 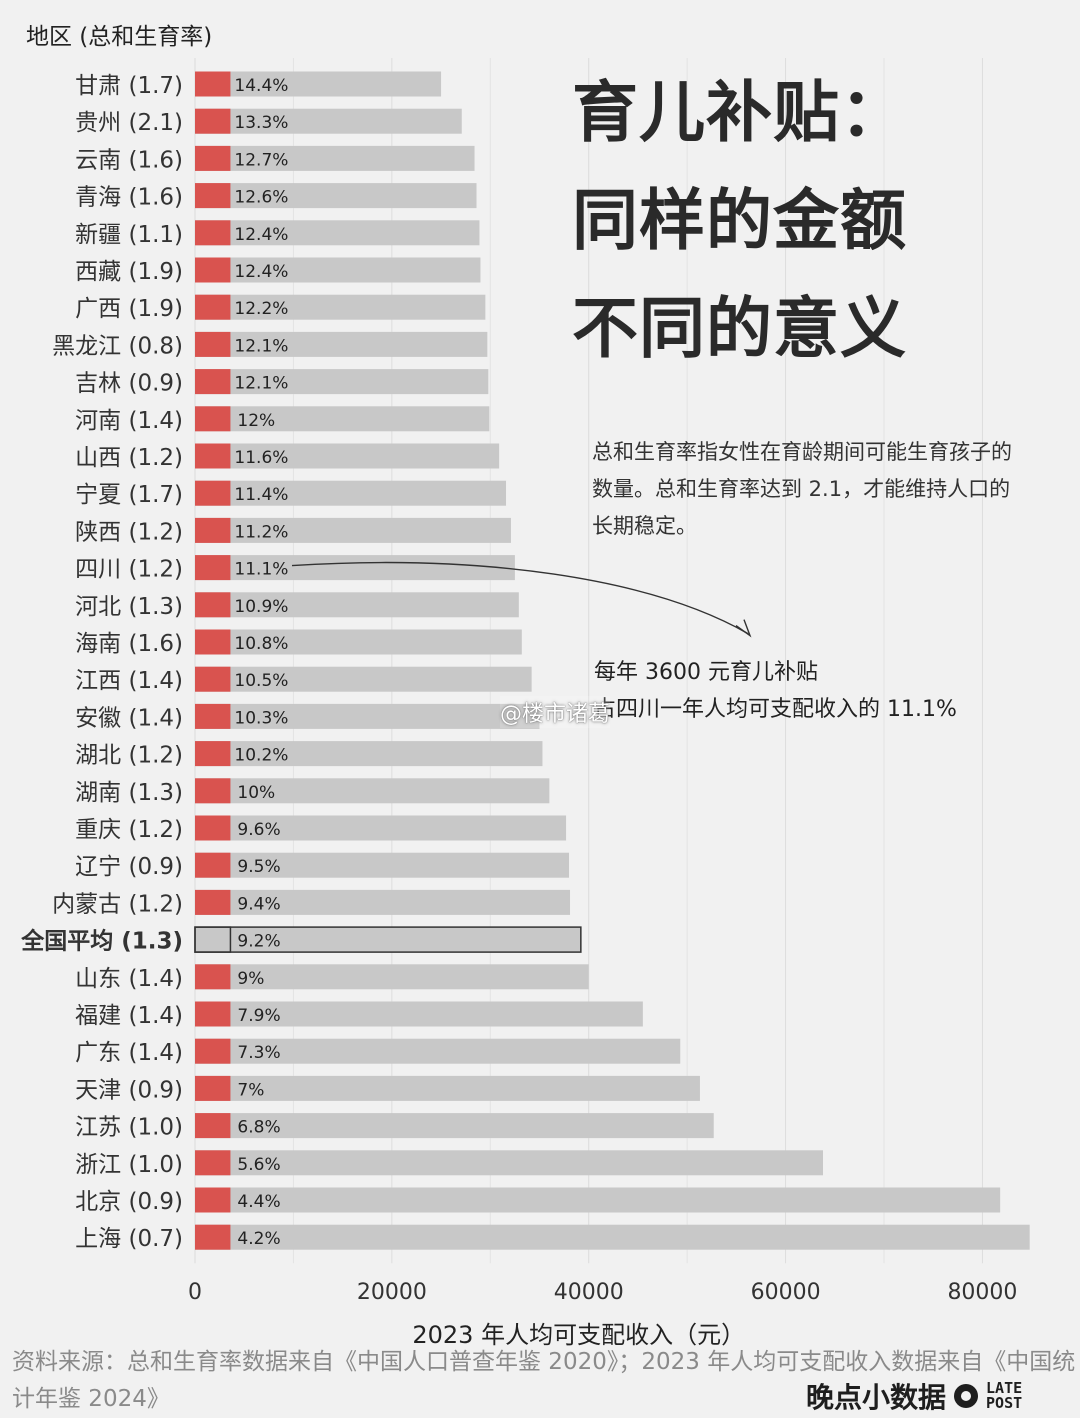 What do you see at coordinates (195, 1292) in the screenshot?
I see `x-tick-label: 0` at bounding box center [195, 1292].